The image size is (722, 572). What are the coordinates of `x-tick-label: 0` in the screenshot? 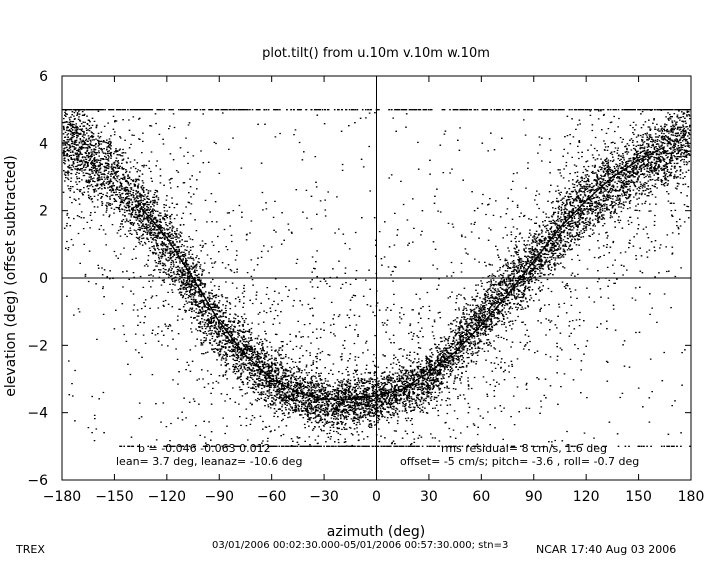 It's located at (376, 497).